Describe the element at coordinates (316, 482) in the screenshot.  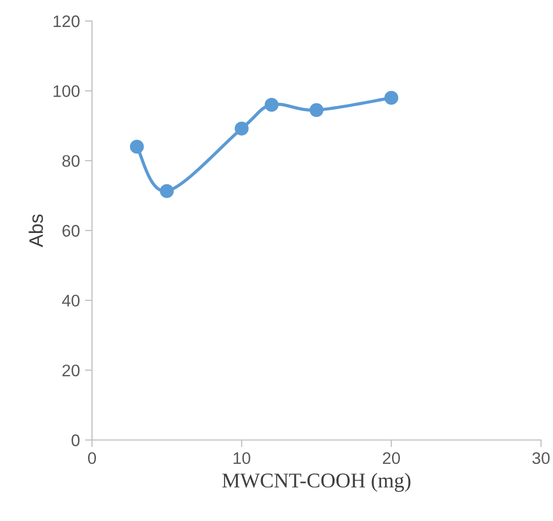
I see `x-axis-title: MWCNT-COOH (mg)` at that location.